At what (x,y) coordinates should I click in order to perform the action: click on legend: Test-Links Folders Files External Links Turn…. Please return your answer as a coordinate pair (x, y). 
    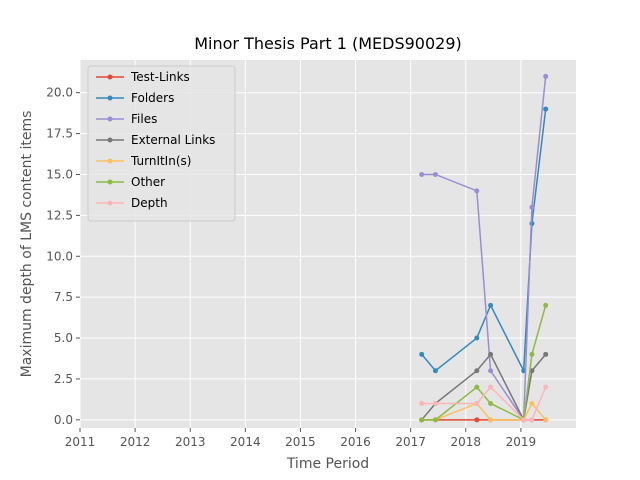
    Looking at the image, I should click on (161, 143).